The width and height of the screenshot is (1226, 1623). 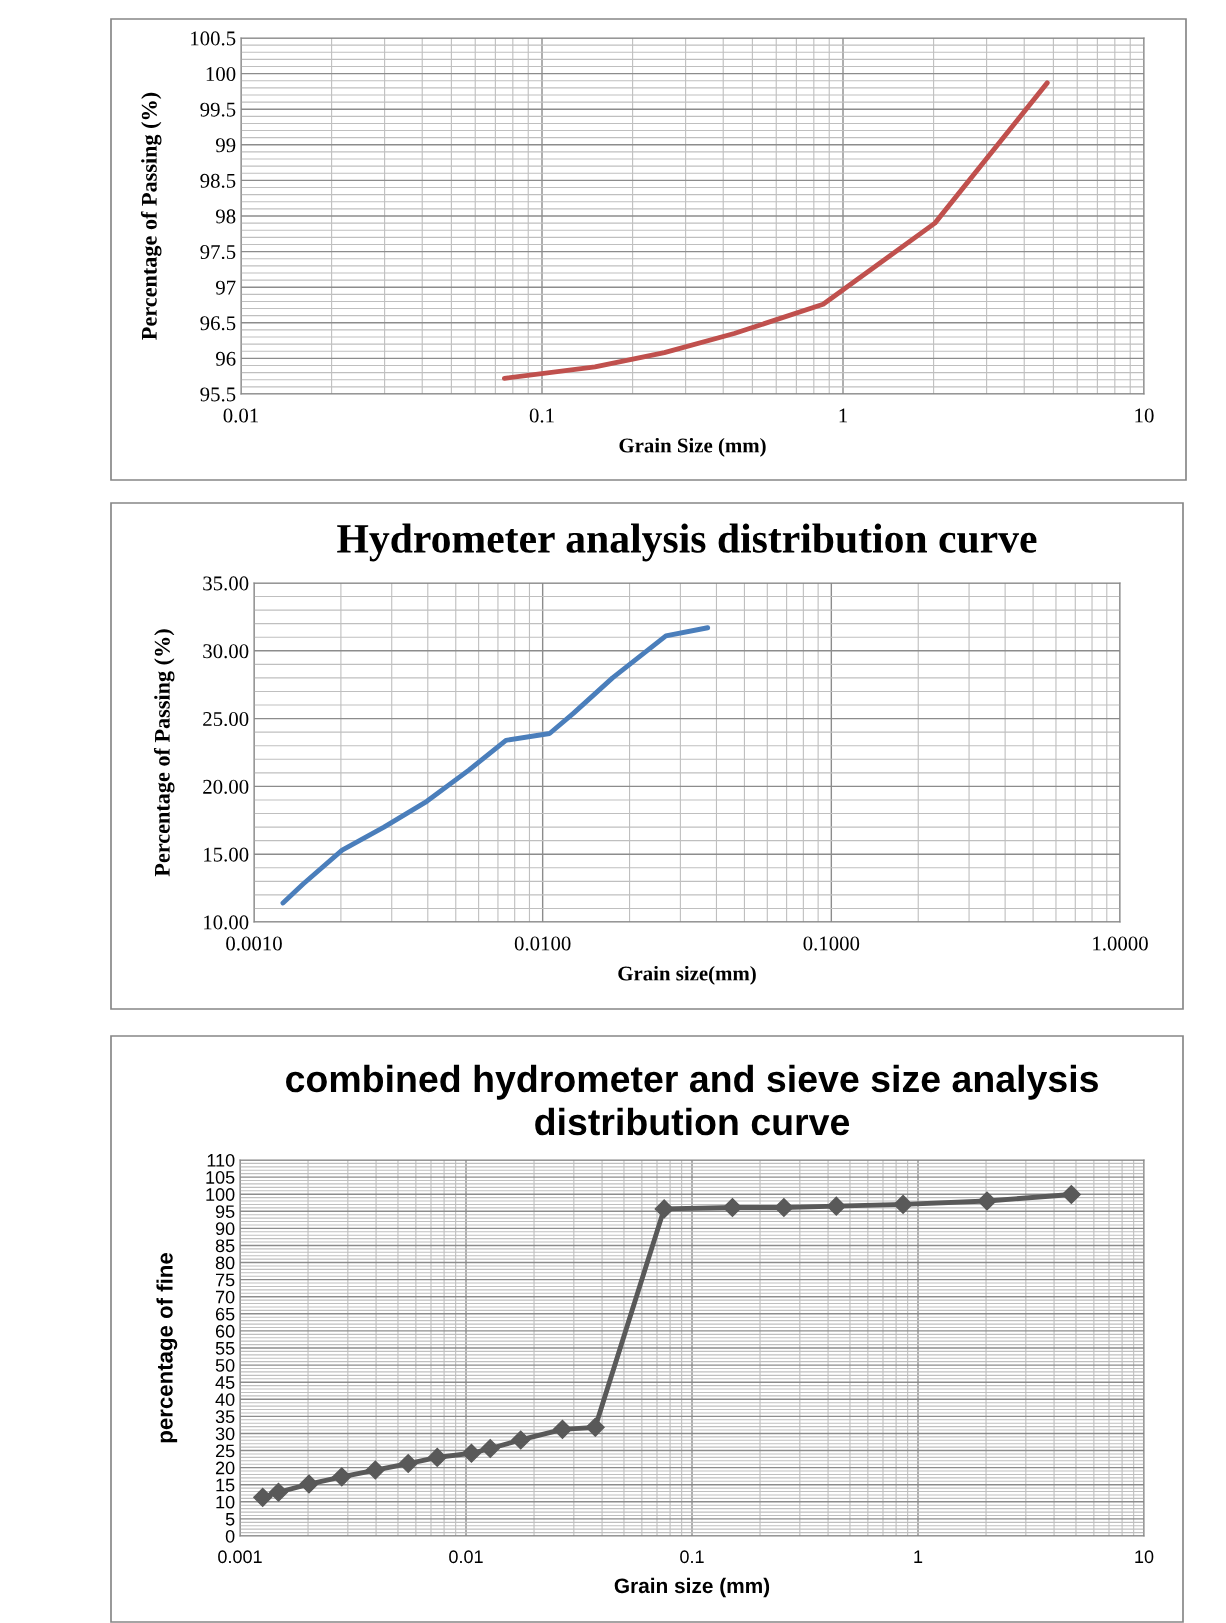 I want to click on y-tick-label: 96.5, so click(x=218, y=323).